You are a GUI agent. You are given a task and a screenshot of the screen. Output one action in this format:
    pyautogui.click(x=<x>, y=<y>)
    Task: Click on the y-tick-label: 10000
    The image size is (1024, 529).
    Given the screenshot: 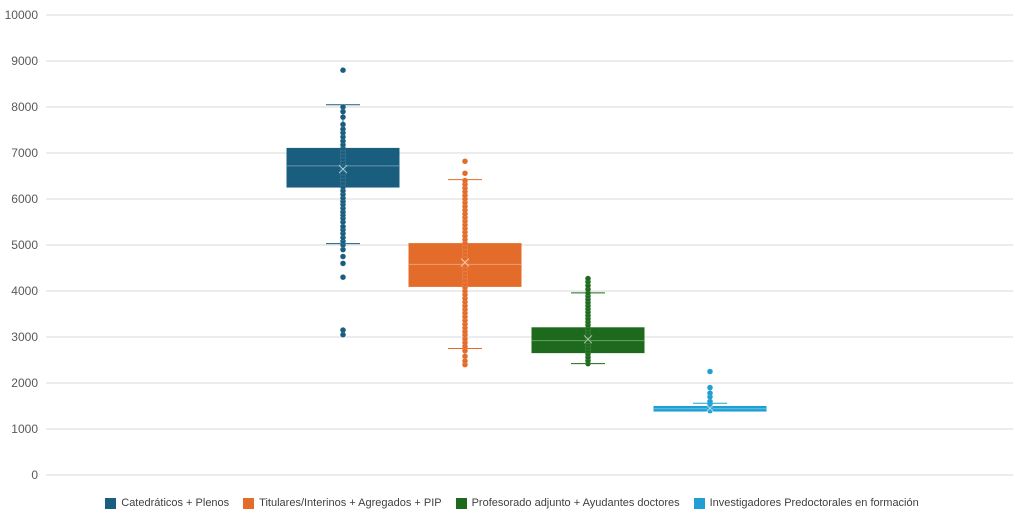 What is the action you would take?
    pyautogui.click(x=22, y=15)
    